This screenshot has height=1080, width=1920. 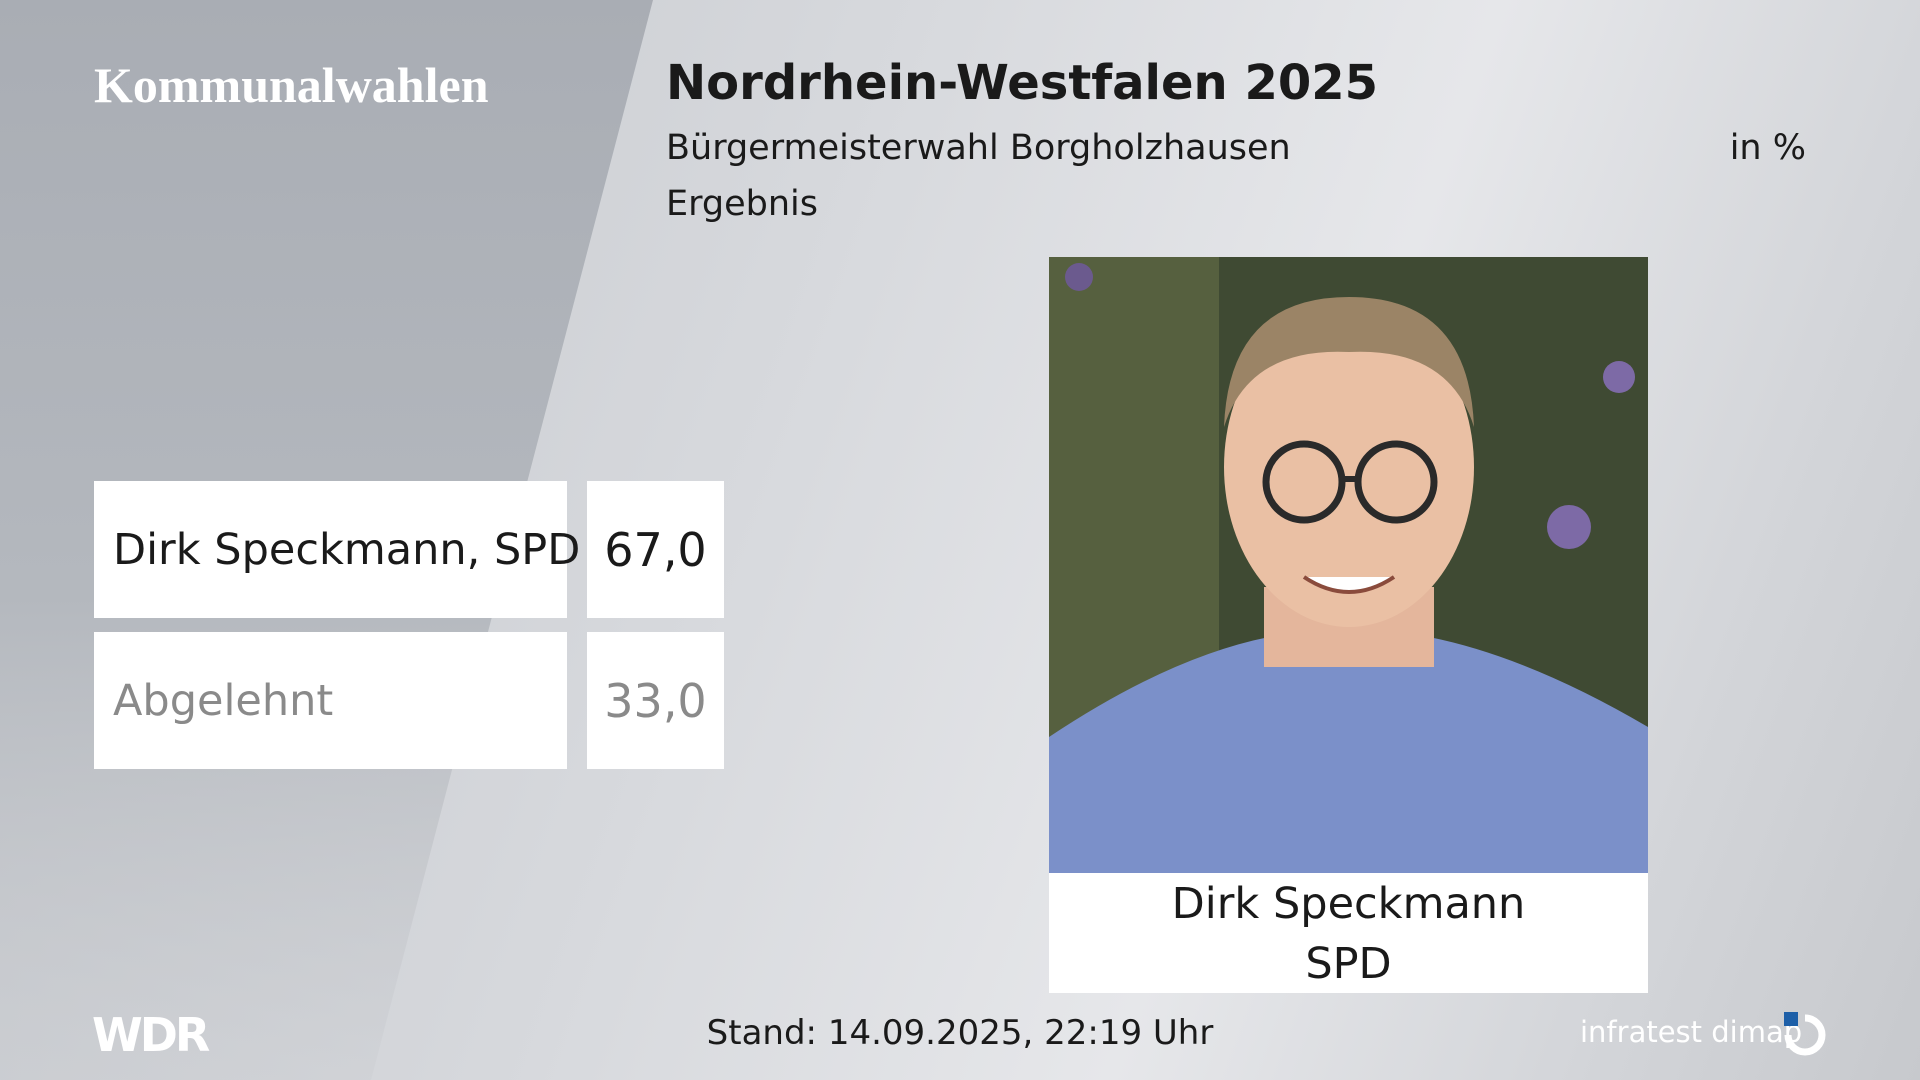 I want to click on caption-party: SPD, so click(x=1348, y=964).